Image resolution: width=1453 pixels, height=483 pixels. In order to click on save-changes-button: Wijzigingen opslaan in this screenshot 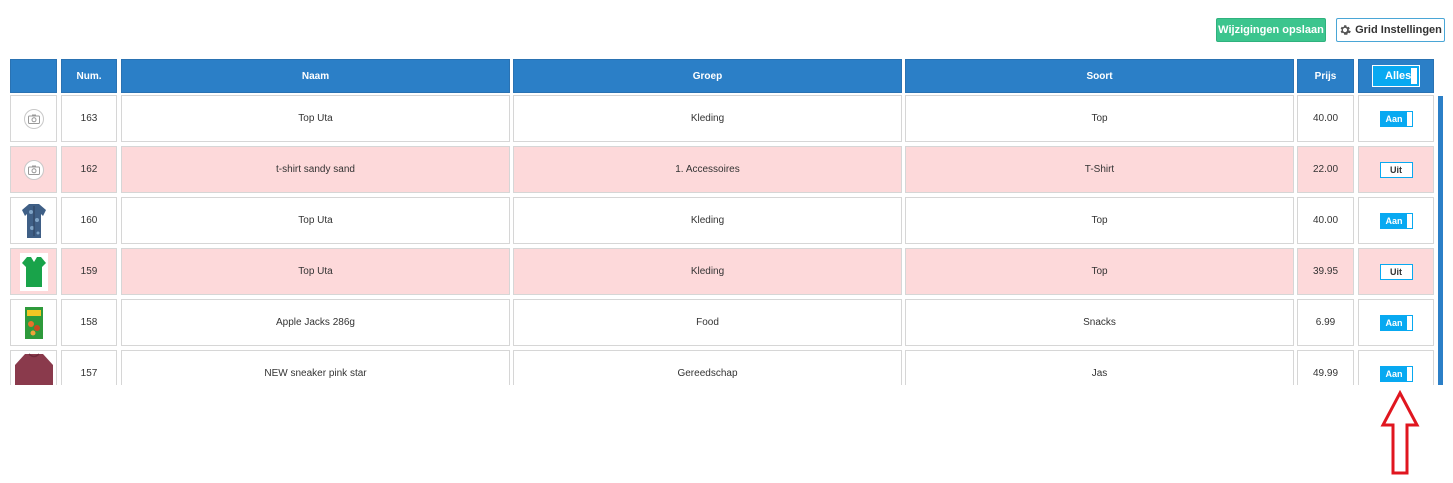, I will do `click(1271, 30)`.